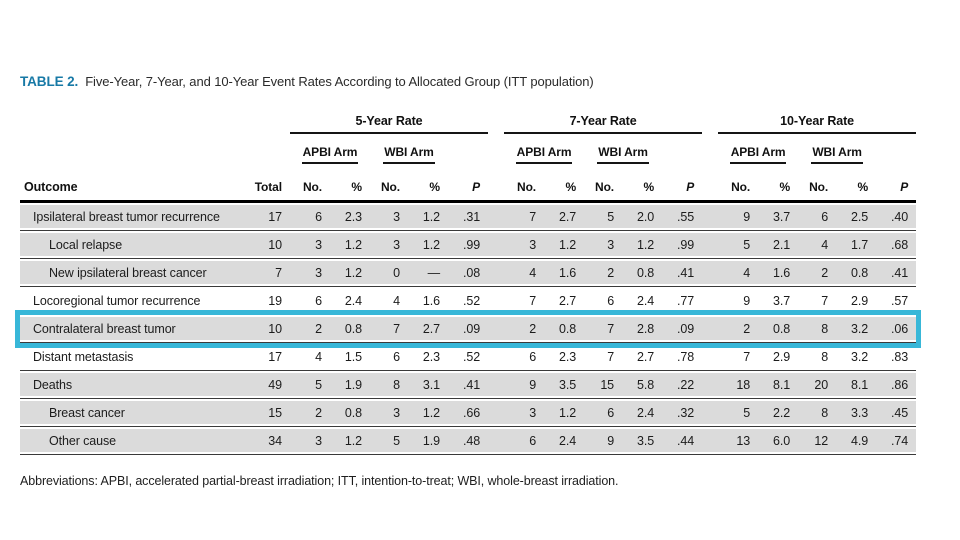 The height and width of the screenshot is (540, 960). Describe the element at coordinates (778, 357) in the screenshot. I see `value-cell: 2.9` at that location.